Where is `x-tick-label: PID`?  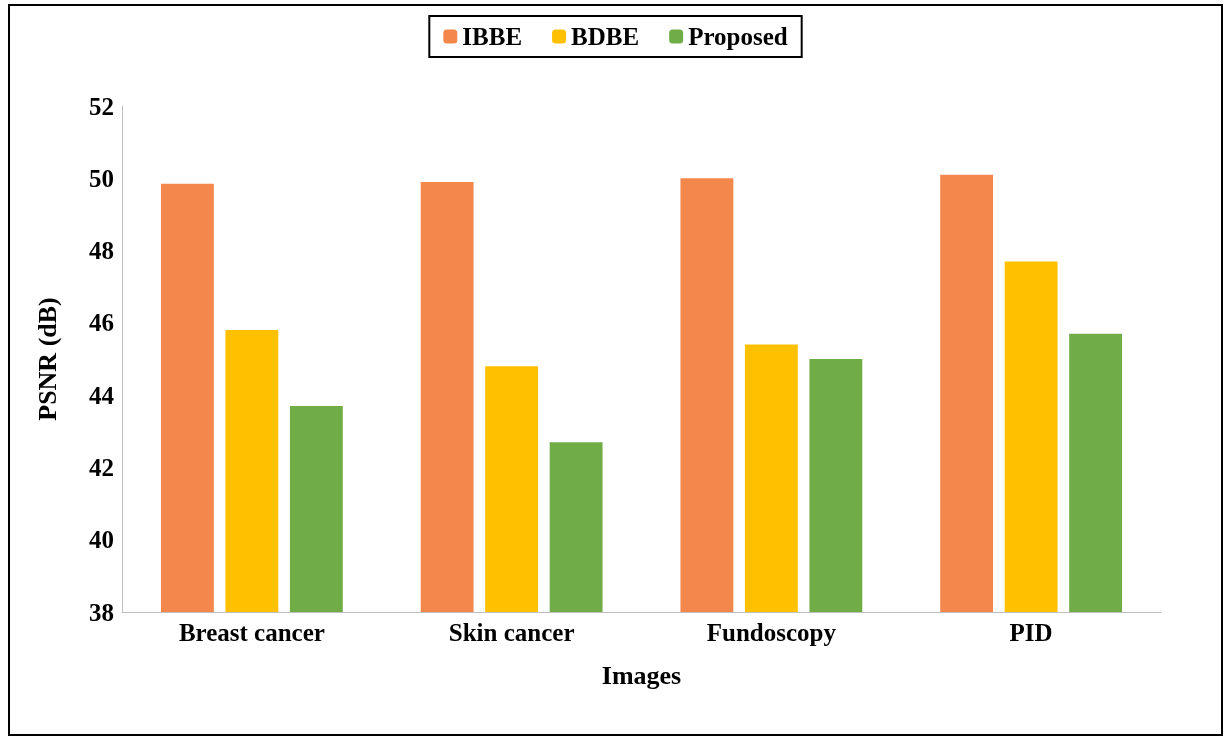
x-tick-label: PID is located at coordinates (1031, 632).